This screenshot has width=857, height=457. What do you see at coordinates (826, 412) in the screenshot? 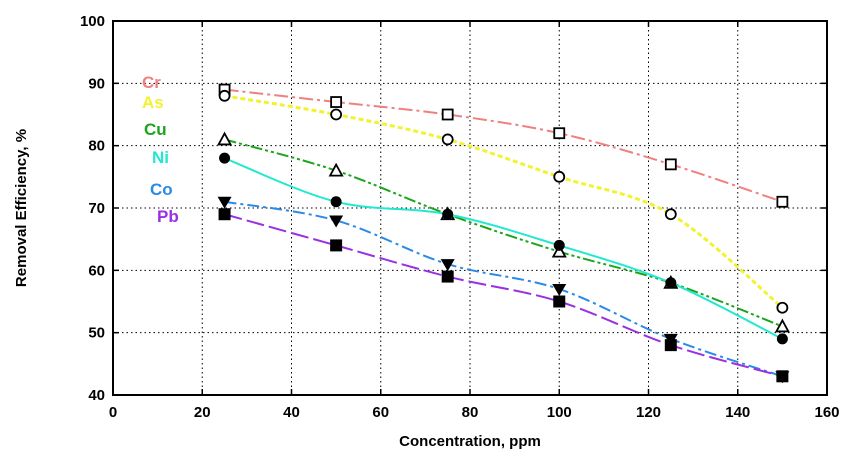
I see `x-tick-label: 160` at bounding box center [826, 412].